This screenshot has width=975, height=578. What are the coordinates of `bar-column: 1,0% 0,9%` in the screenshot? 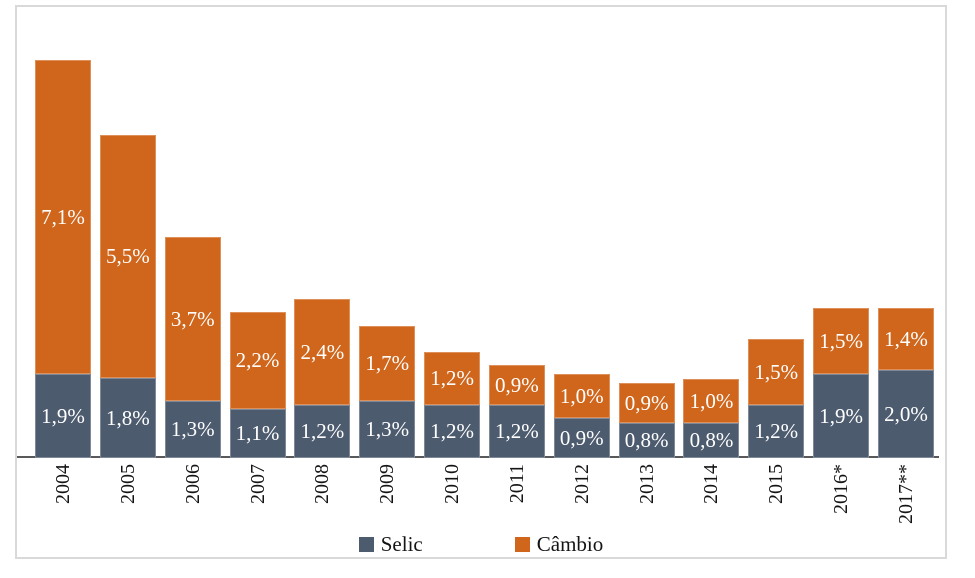 It's located at (581, 416).